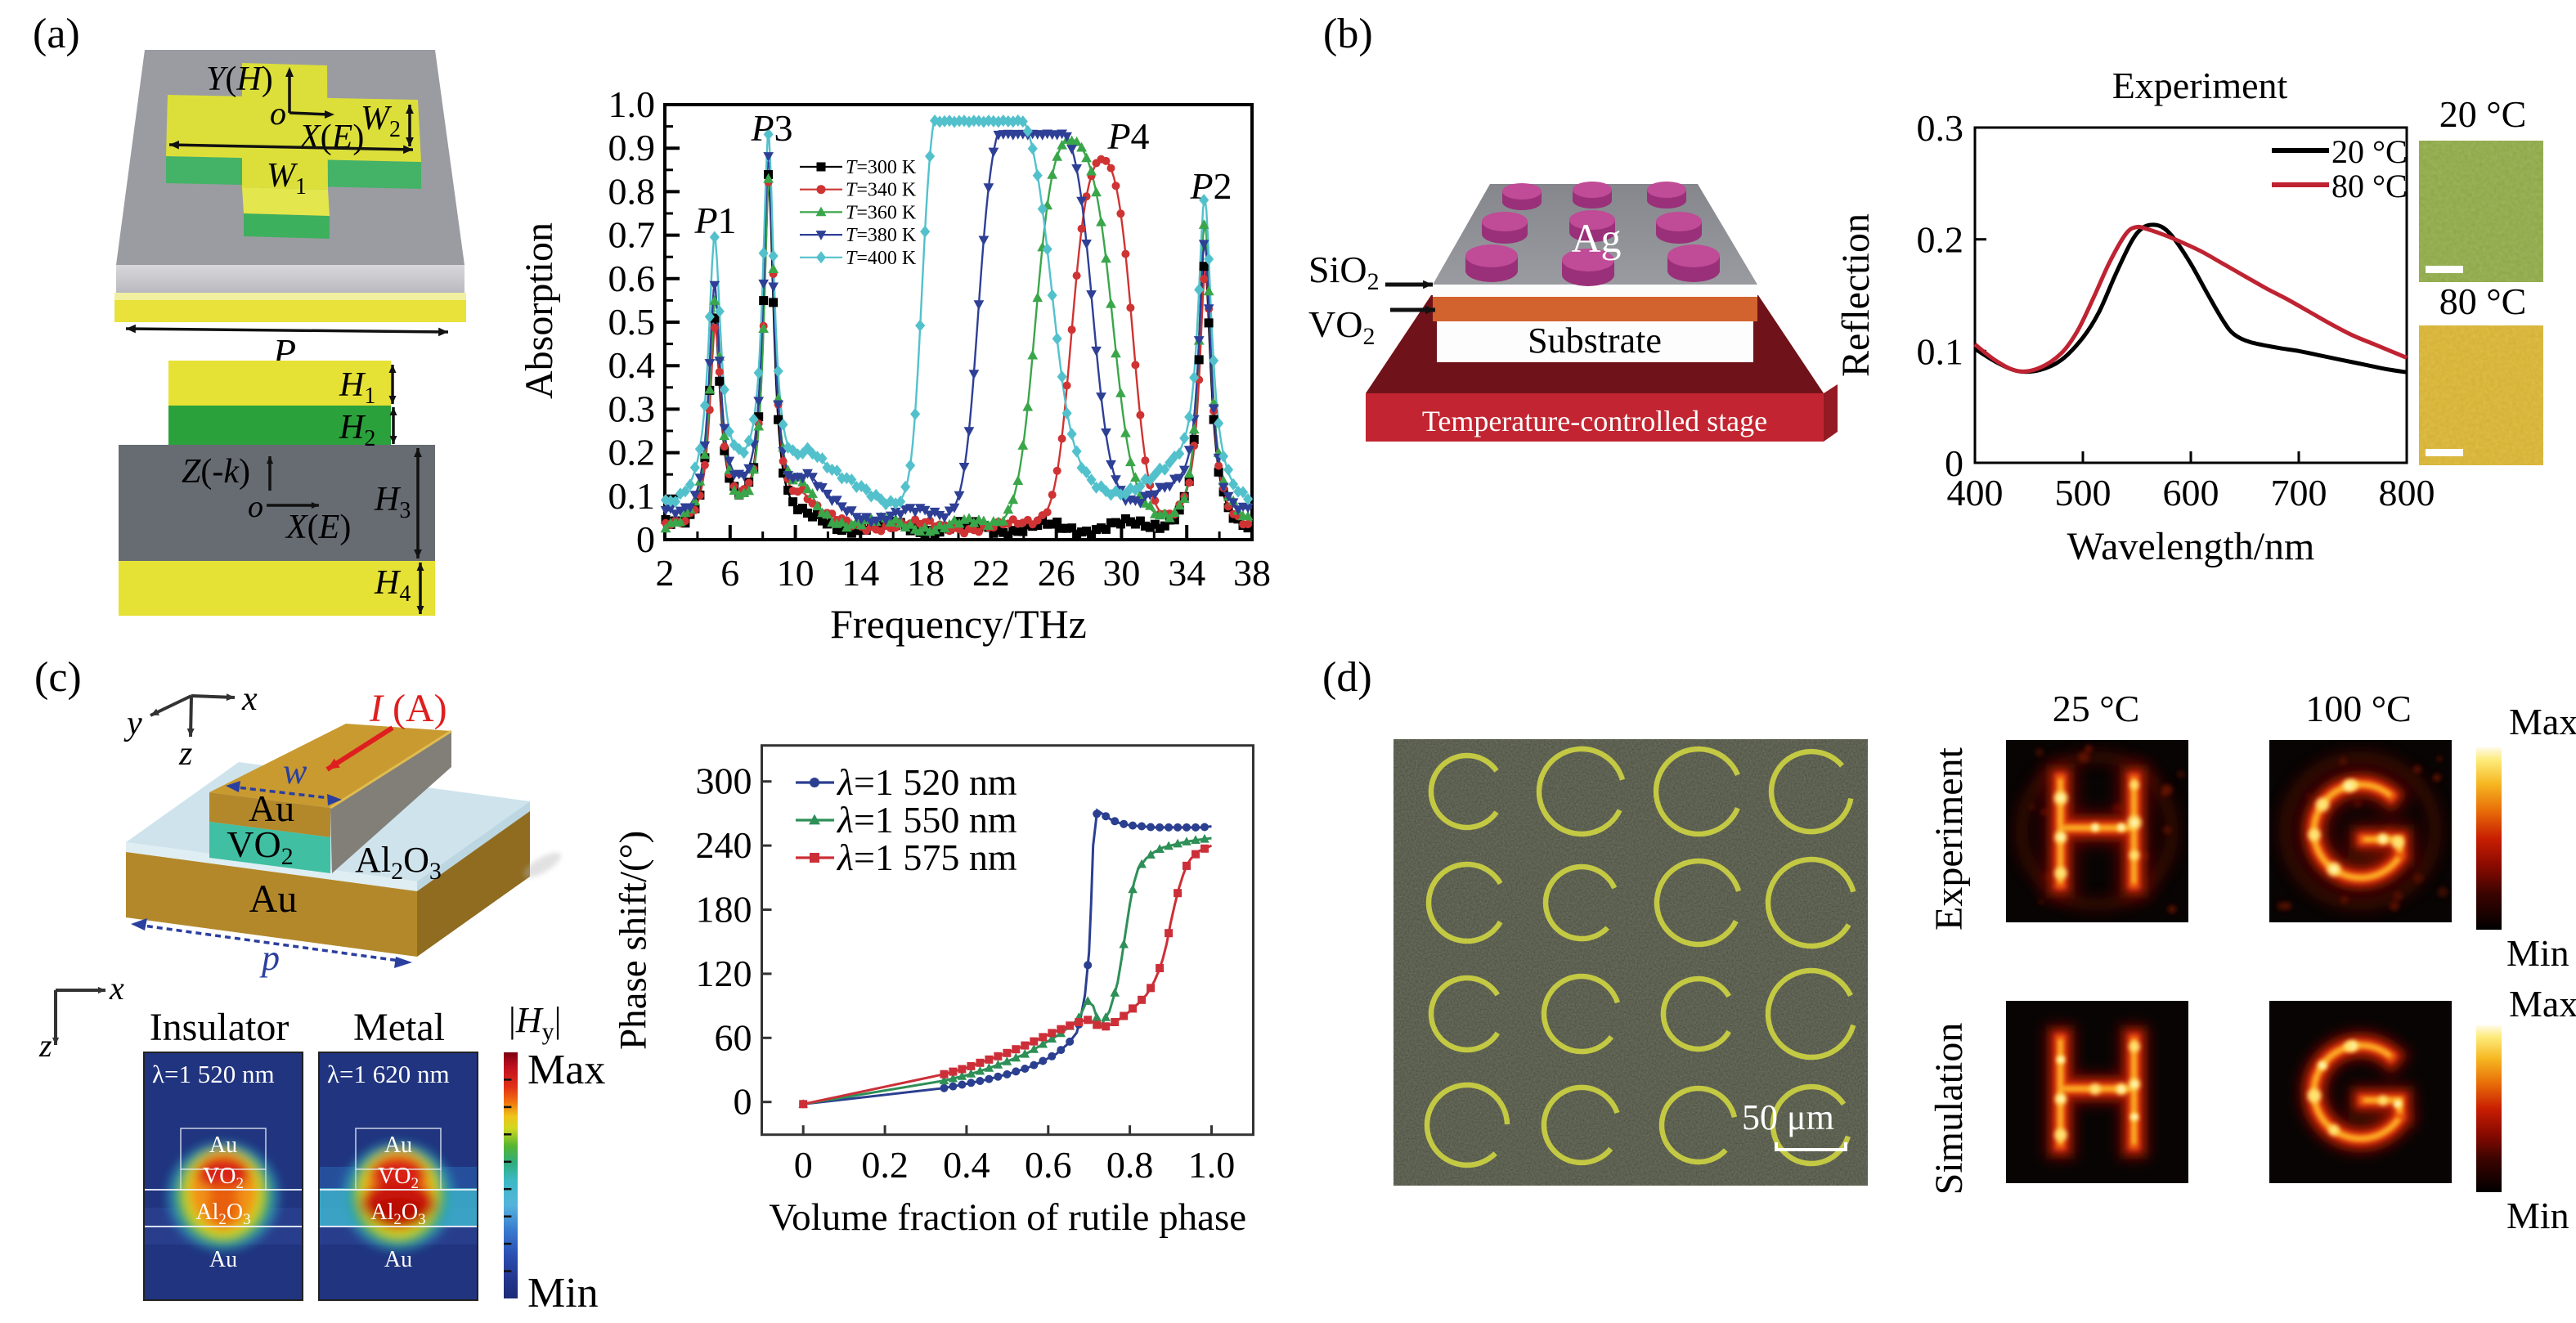 The height and width of the screenshot is (1323, 2576). Describe the element at coordinates (269, 958) in the screenshot. I see `svg-text: p` at that location.